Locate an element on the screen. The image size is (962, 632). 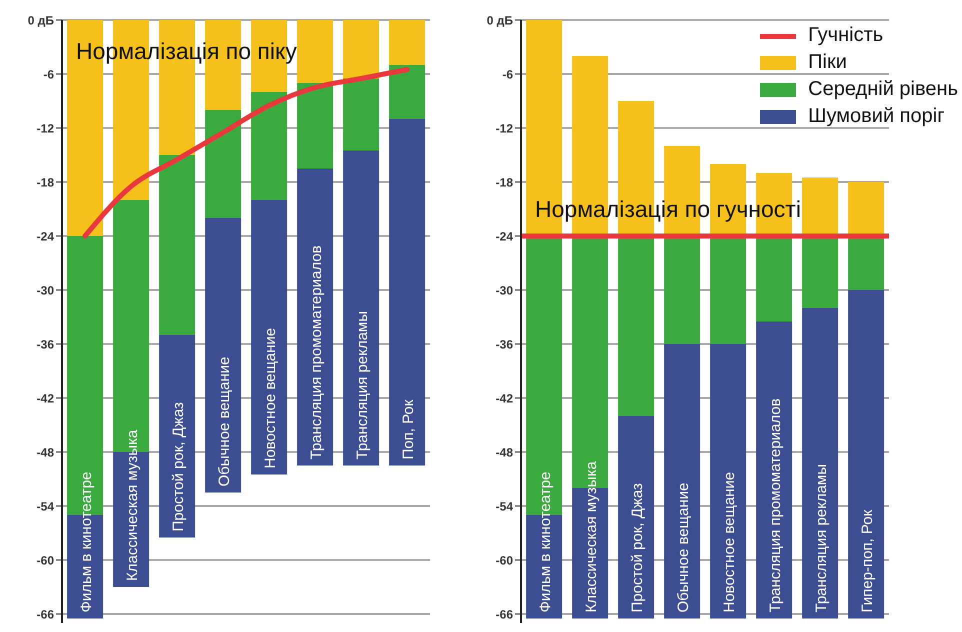
legend-label: Шумовий поріг is located at coordinates (876, 116).